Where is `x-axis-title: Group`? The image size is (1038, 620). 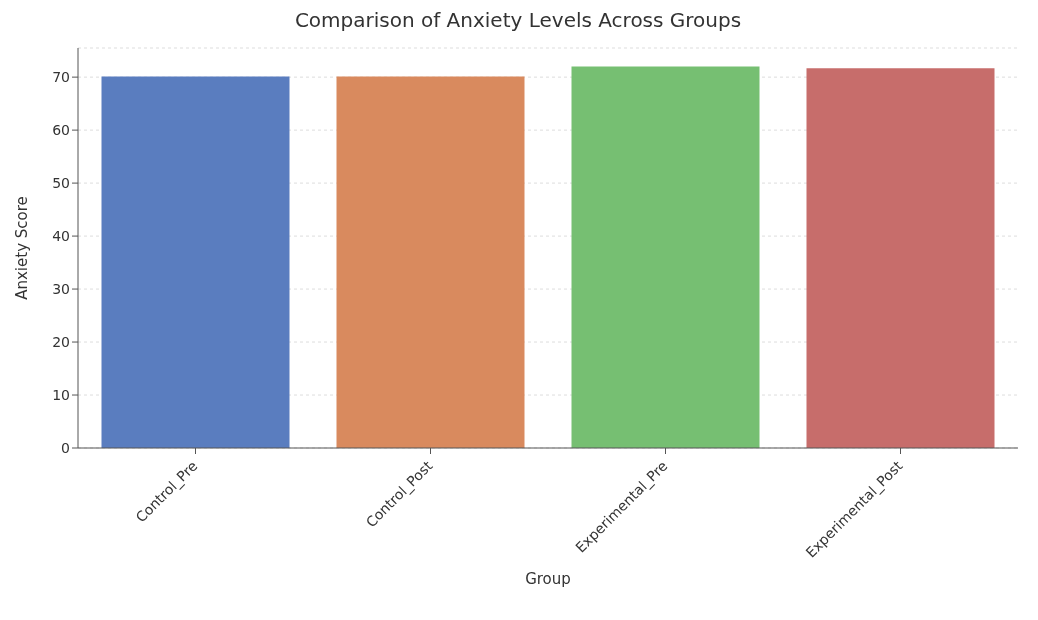
x-axis-title: Group is located at coordinates (548, 579).